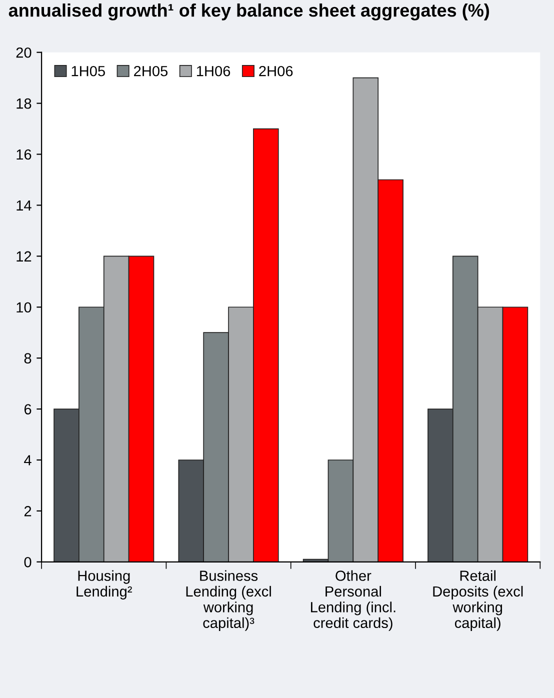 The height and width of the screenshot is (698, 554). What do you see at coordinates (249, 11) in the screenshot?
I see `chart-title: annualised growth¹ of key balance sheet aggregates (%)` at bounding box center [249, 11].